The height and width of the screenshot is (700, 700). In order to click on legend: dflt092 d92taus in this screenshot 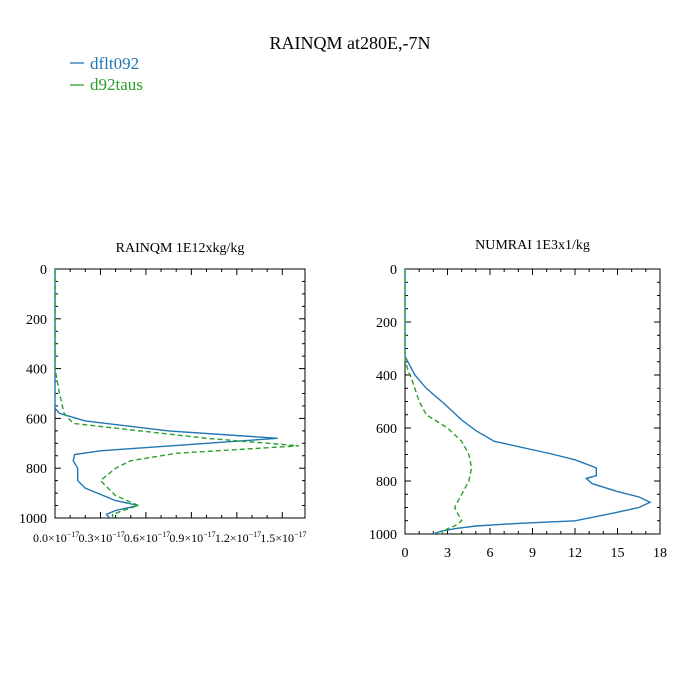, I will do `click(106, 74)`.